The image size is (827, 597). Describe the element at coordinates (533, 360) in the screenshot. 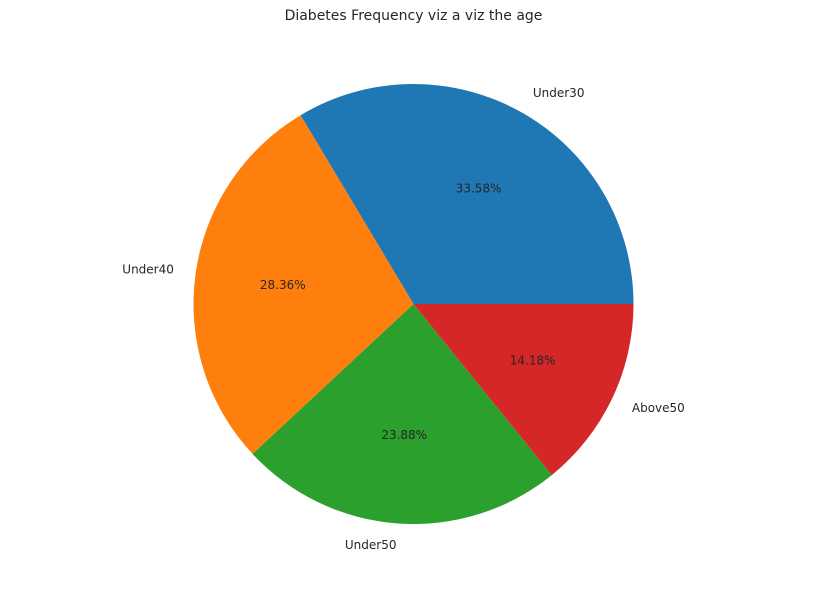

I see `pie-percent-label: 14.18%` at that location.